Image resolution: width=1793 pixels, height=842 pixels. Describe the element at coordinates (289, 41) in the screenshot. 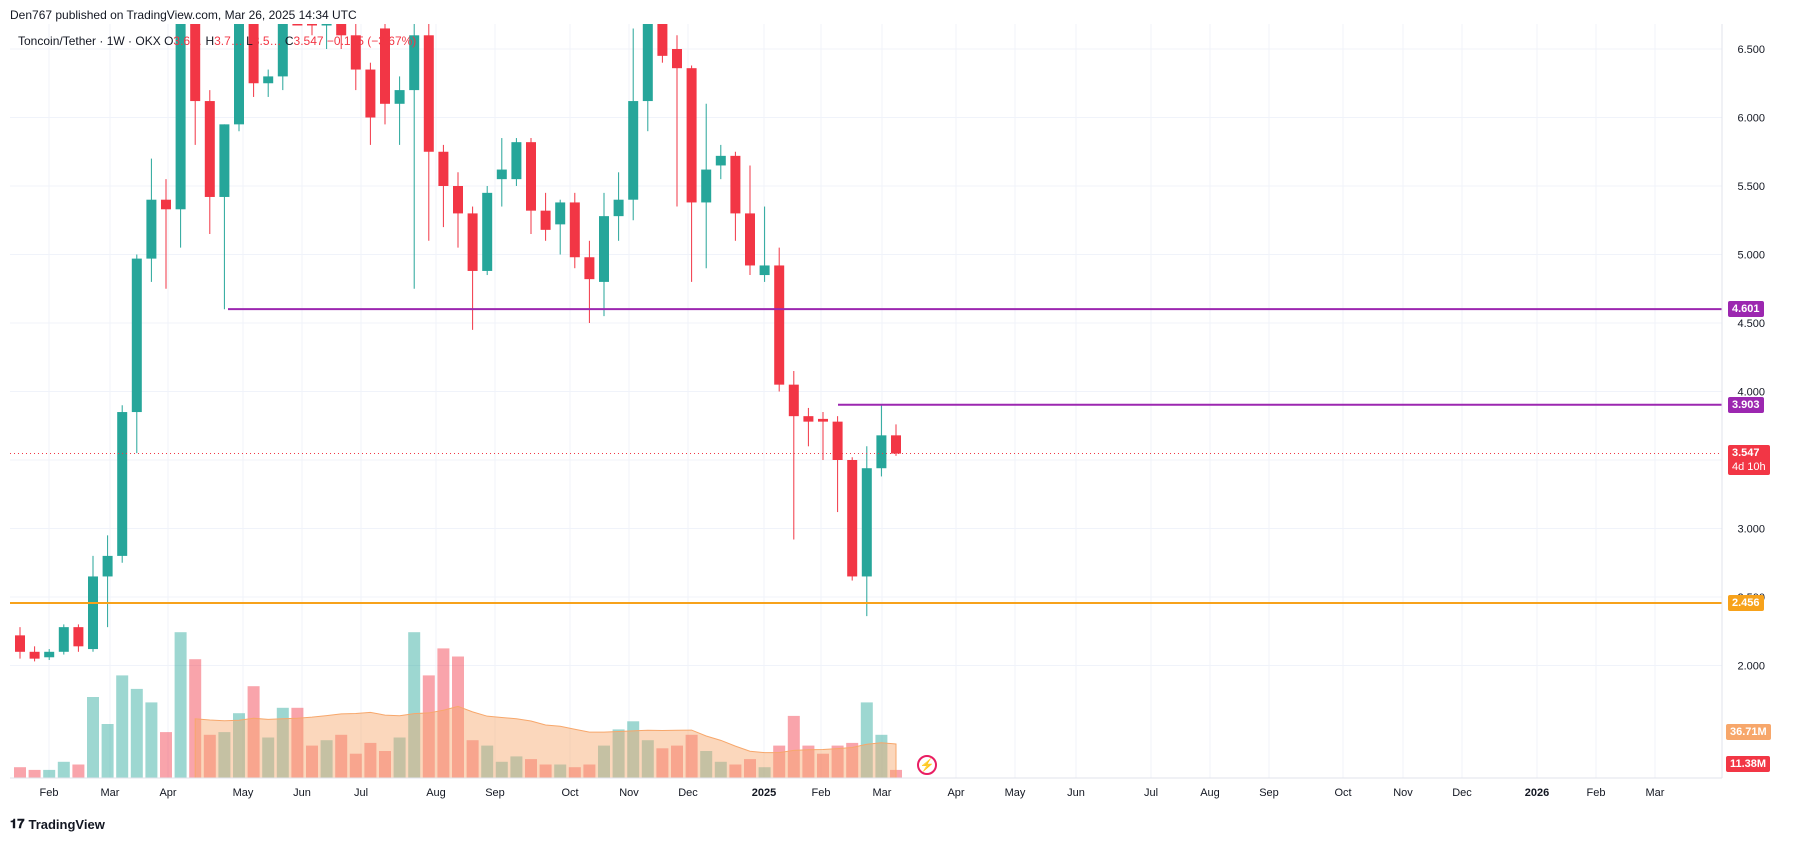

I see `close-label: C` at that location.